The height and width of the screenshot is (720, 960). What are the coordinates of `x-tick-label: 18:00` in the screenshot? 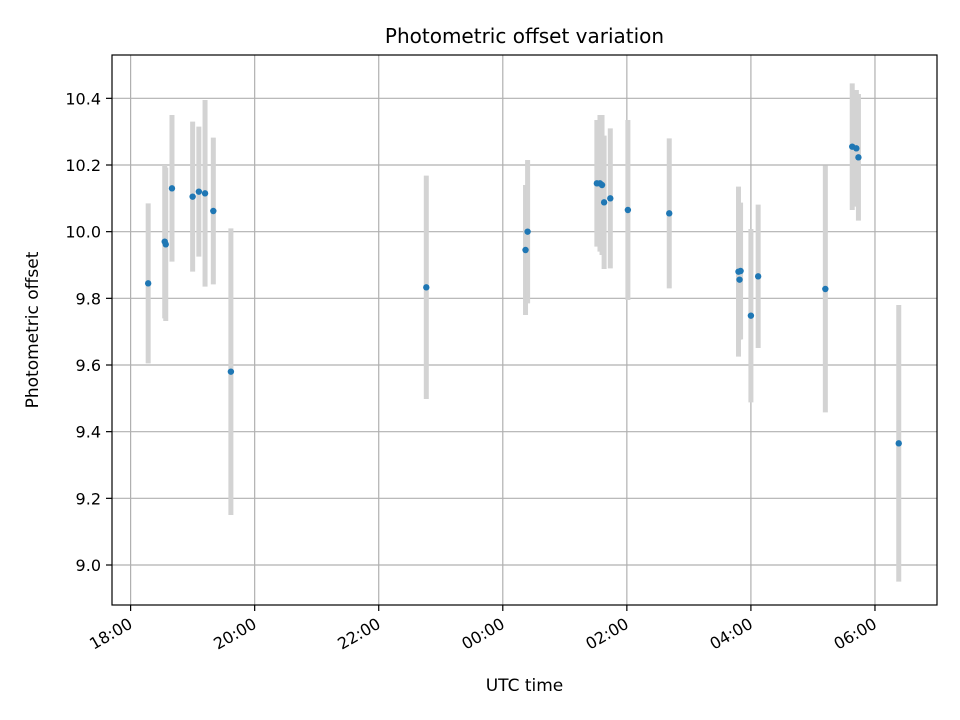 It's located at (110, 634).